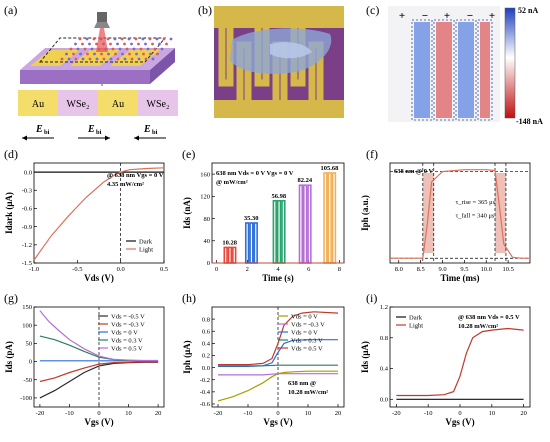  Describe the element at coordinates (164, 269) in the screenshot. I see `x-tick-label: 0.5` at that location.